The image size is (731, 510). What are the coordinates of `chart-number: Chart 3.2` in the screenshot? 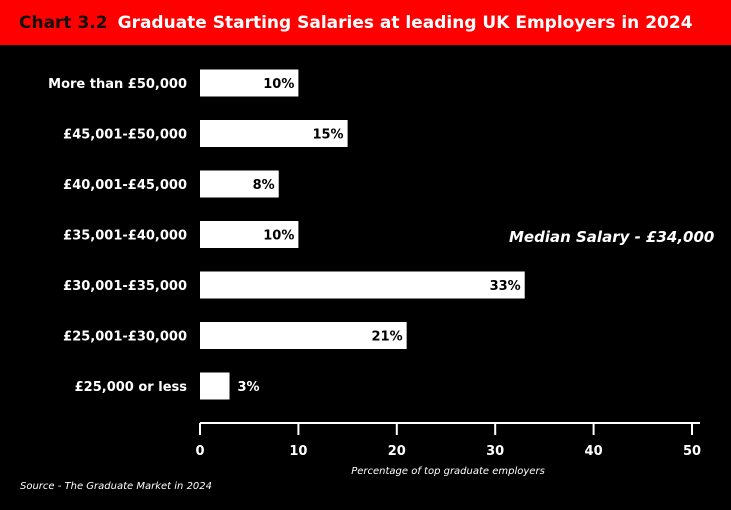 It's located at (63, 22).